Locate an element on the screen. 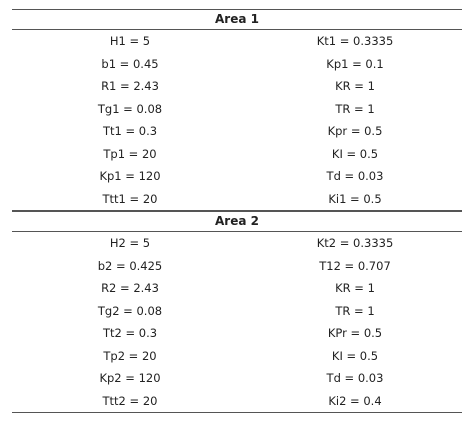 The width and height of the screenshot is (473, 421). table-cell: R2 = 2.43 is located at coordinates (130, 288).